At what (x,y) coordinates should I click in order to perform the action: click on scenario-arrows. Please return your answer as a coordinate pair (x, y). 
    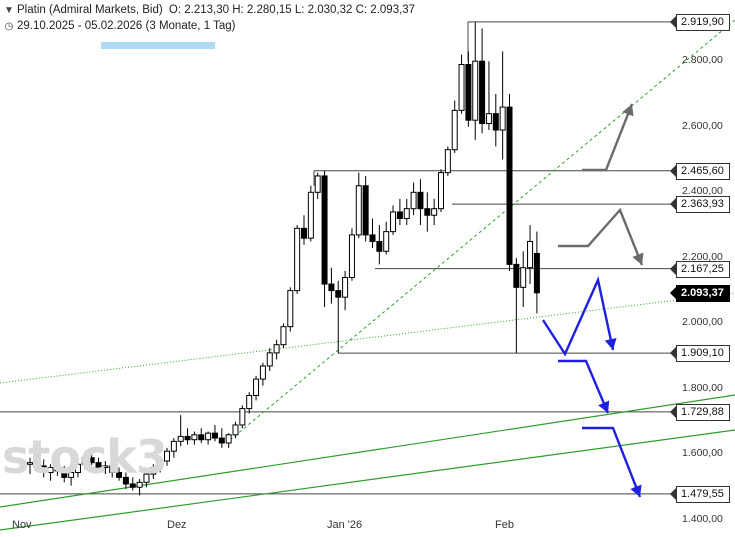
    Looking at the image, I should click on (592, 300).